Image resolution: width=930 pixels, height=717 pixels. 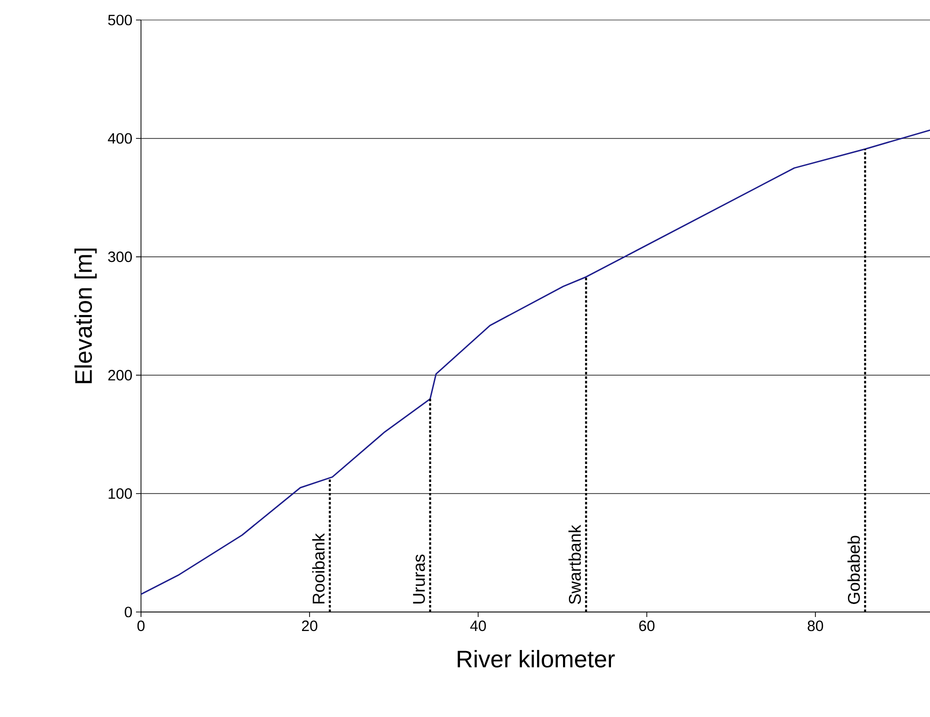 I want to click on y-tick-label: 500, so click(x=120, y=20).